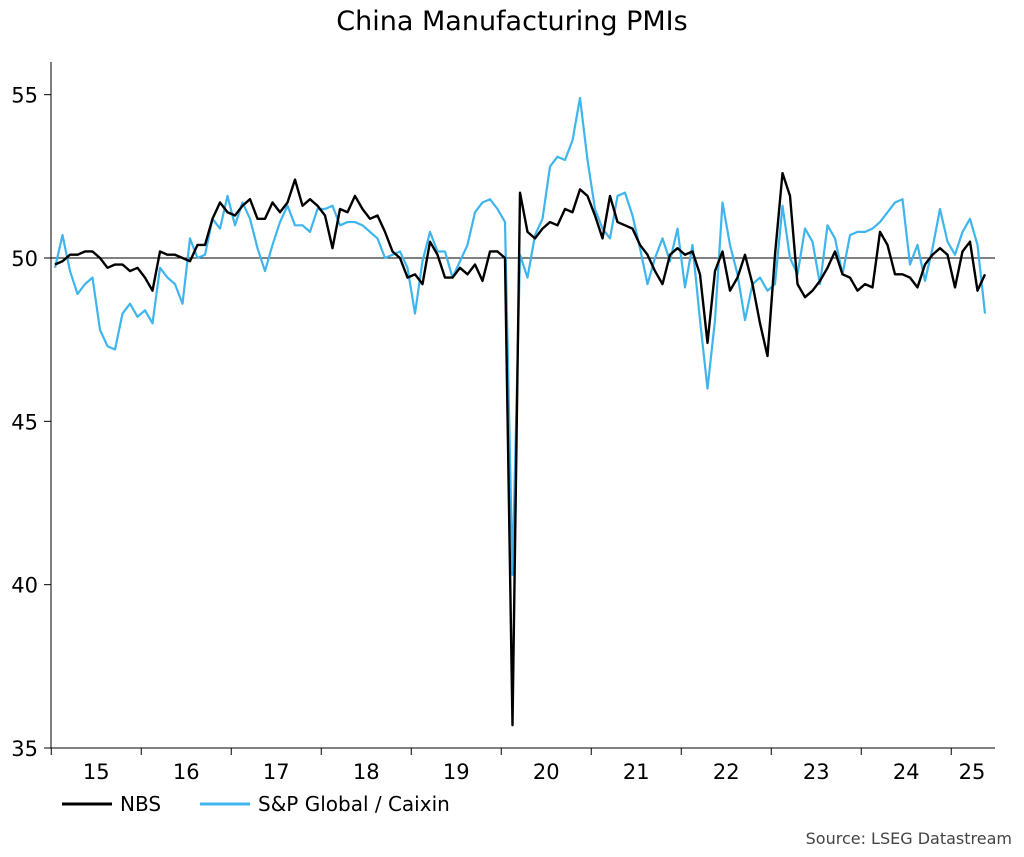 This screenshot has height=857, width=1024. Describe the element at coordinates (366, 772) in the screenshot. I see `x-tick-label: 18` at that location.